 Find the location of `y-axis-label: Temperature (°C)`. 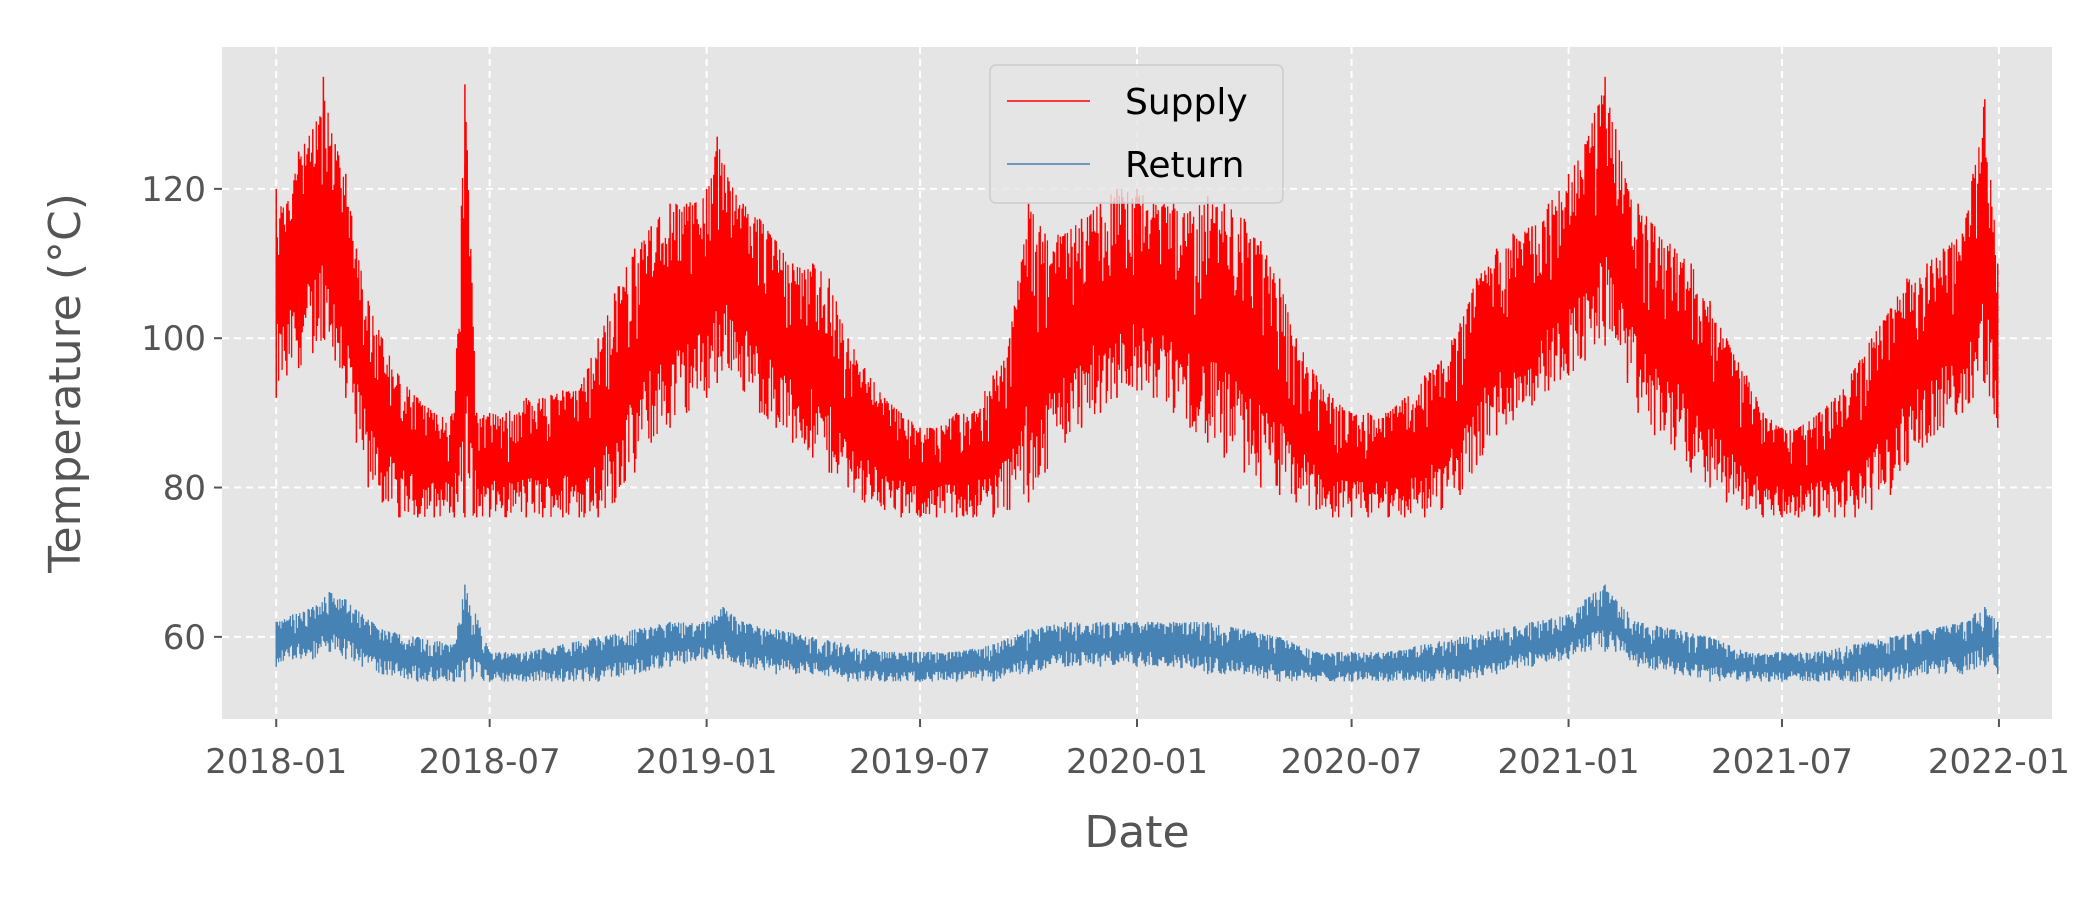

y-axis-label: Temperature (°C) is located at coordinates (65, 383).